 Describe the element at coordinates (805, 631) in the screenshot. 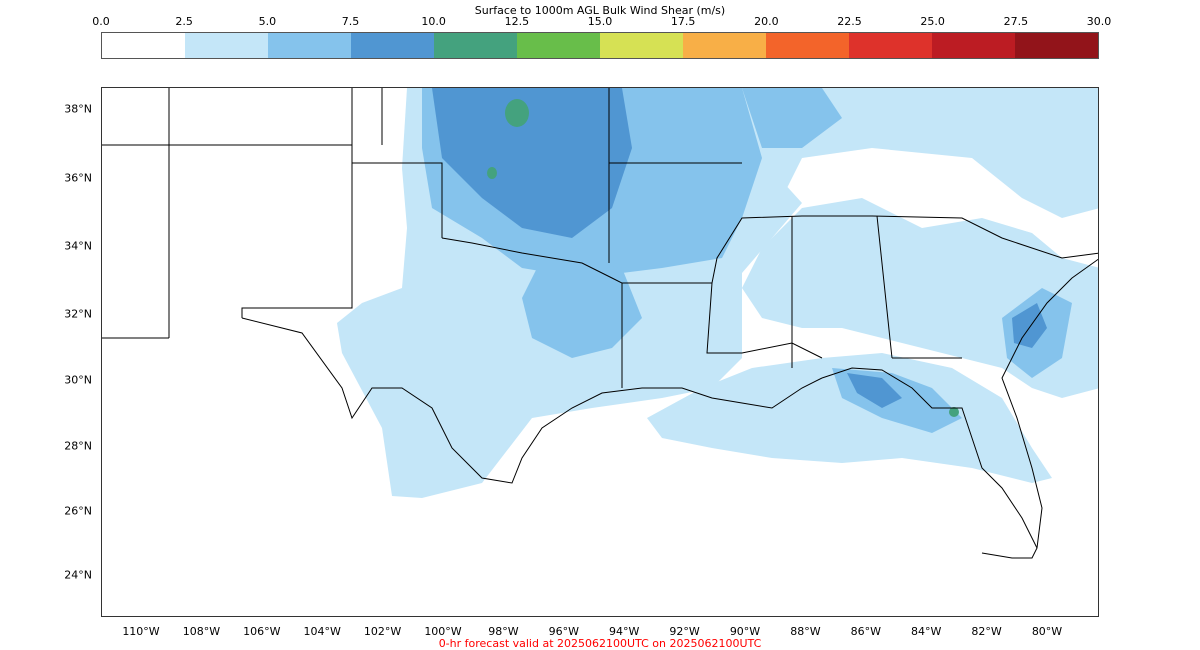

I see `longitude-label: 88°W` at that location.